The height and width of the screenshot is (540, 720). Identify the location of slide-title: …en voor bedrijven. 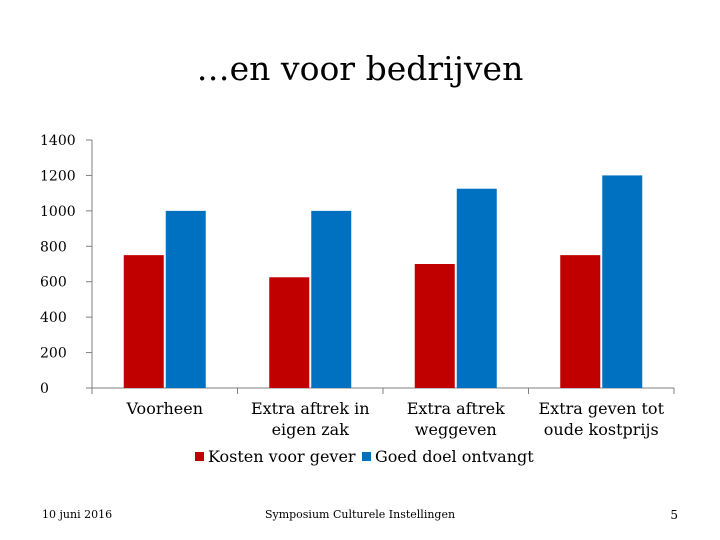
(360, 68).